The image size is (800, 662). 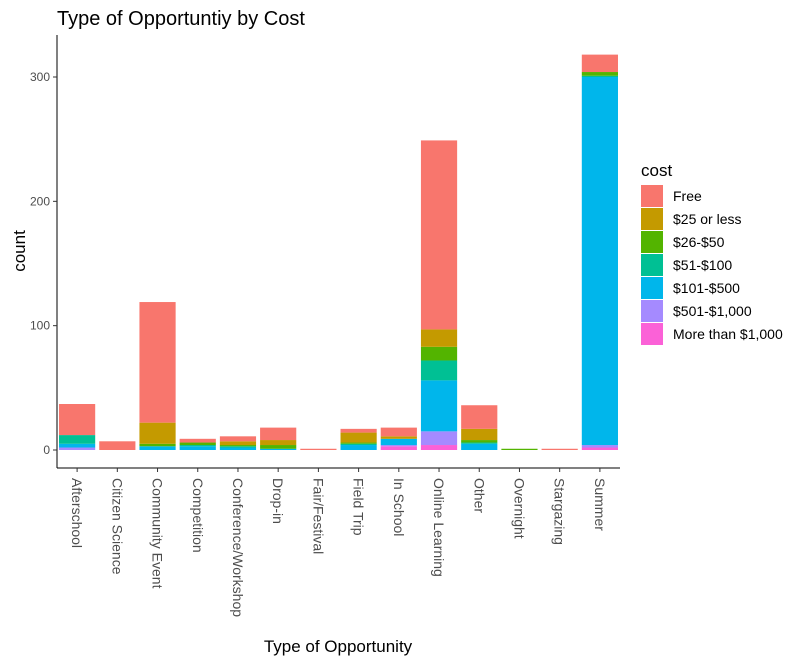 I want to click on bar-community-event-25-or-less, so click(x=157, y=433).